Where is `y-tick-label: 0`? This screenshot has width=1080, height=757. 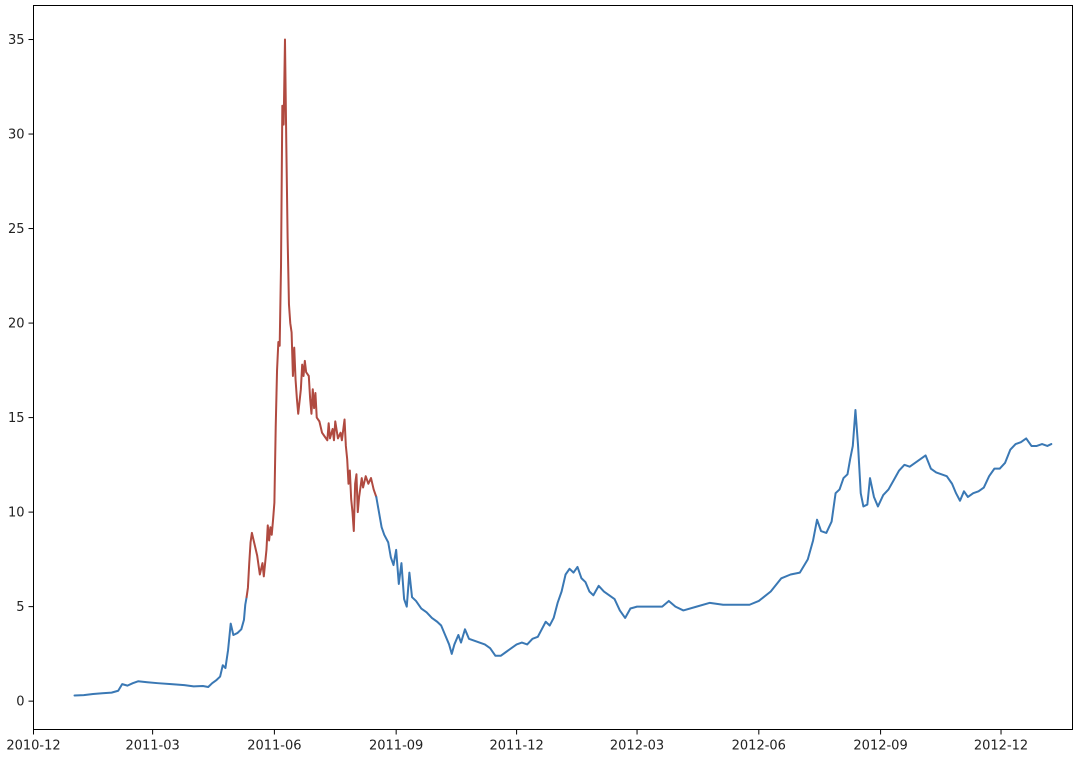 y-tick-label: 0 is located at coordinates (20, 702).